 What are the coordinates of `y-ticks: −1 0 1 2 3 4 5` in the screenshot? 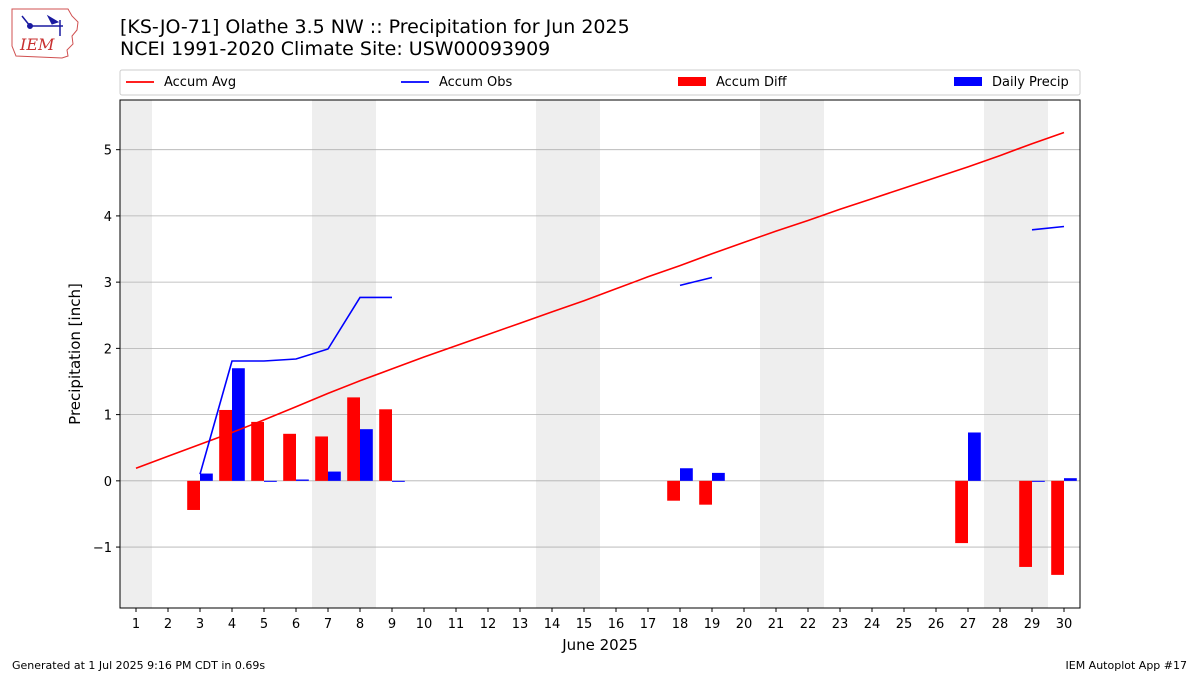 It's located at (106, 350).